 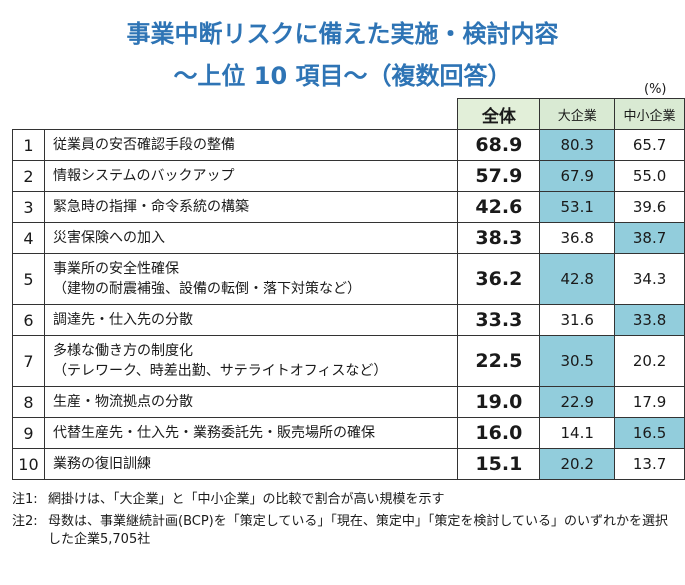 What do you see at coordinates (577, 176) in the screenshot?
I see `large-value: 67.9` at bounding box center [577, 176].